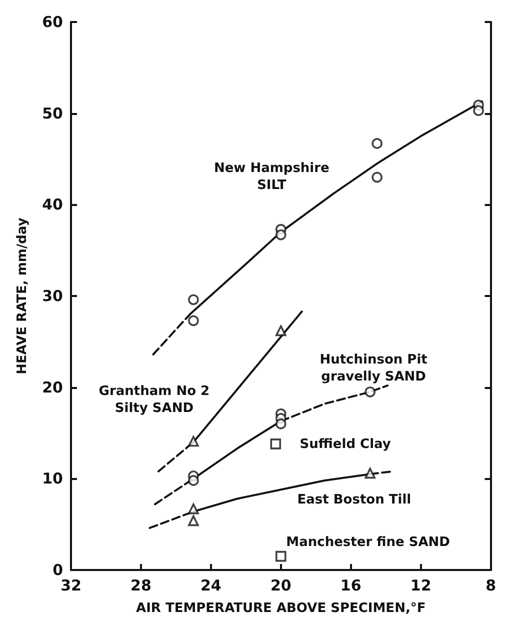 The width and height of the screenshot is (507, 639). I want to click on x-tick-label: 16, so click(351, 585).